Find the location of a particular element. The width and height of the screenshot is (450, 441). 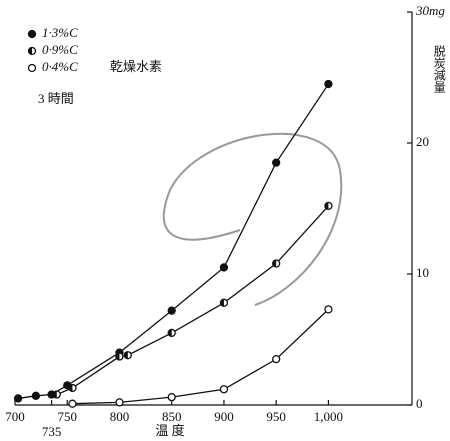

y-axis-label: 脱炭減量 is located at coordinates (439, 68).